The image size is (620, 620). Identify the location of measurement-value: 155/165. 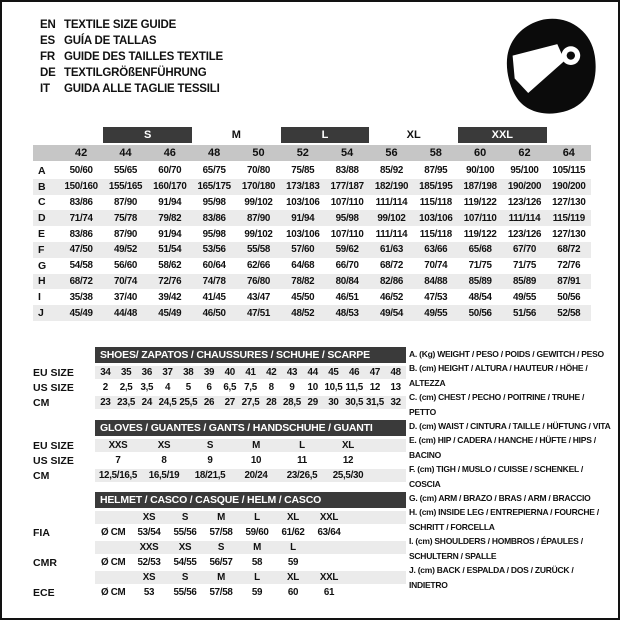
(125, 187).